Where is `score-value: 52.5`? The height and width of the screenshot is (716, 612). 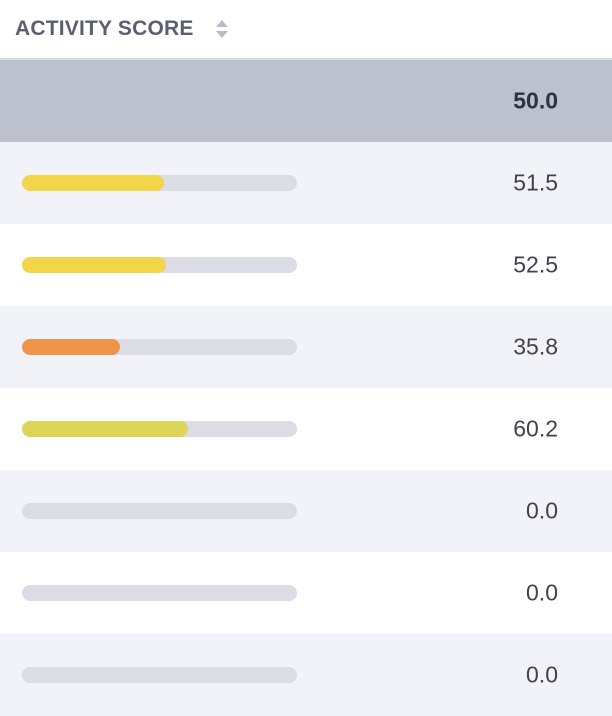 score-value: 52.5 is located at coordinates (535, 264).